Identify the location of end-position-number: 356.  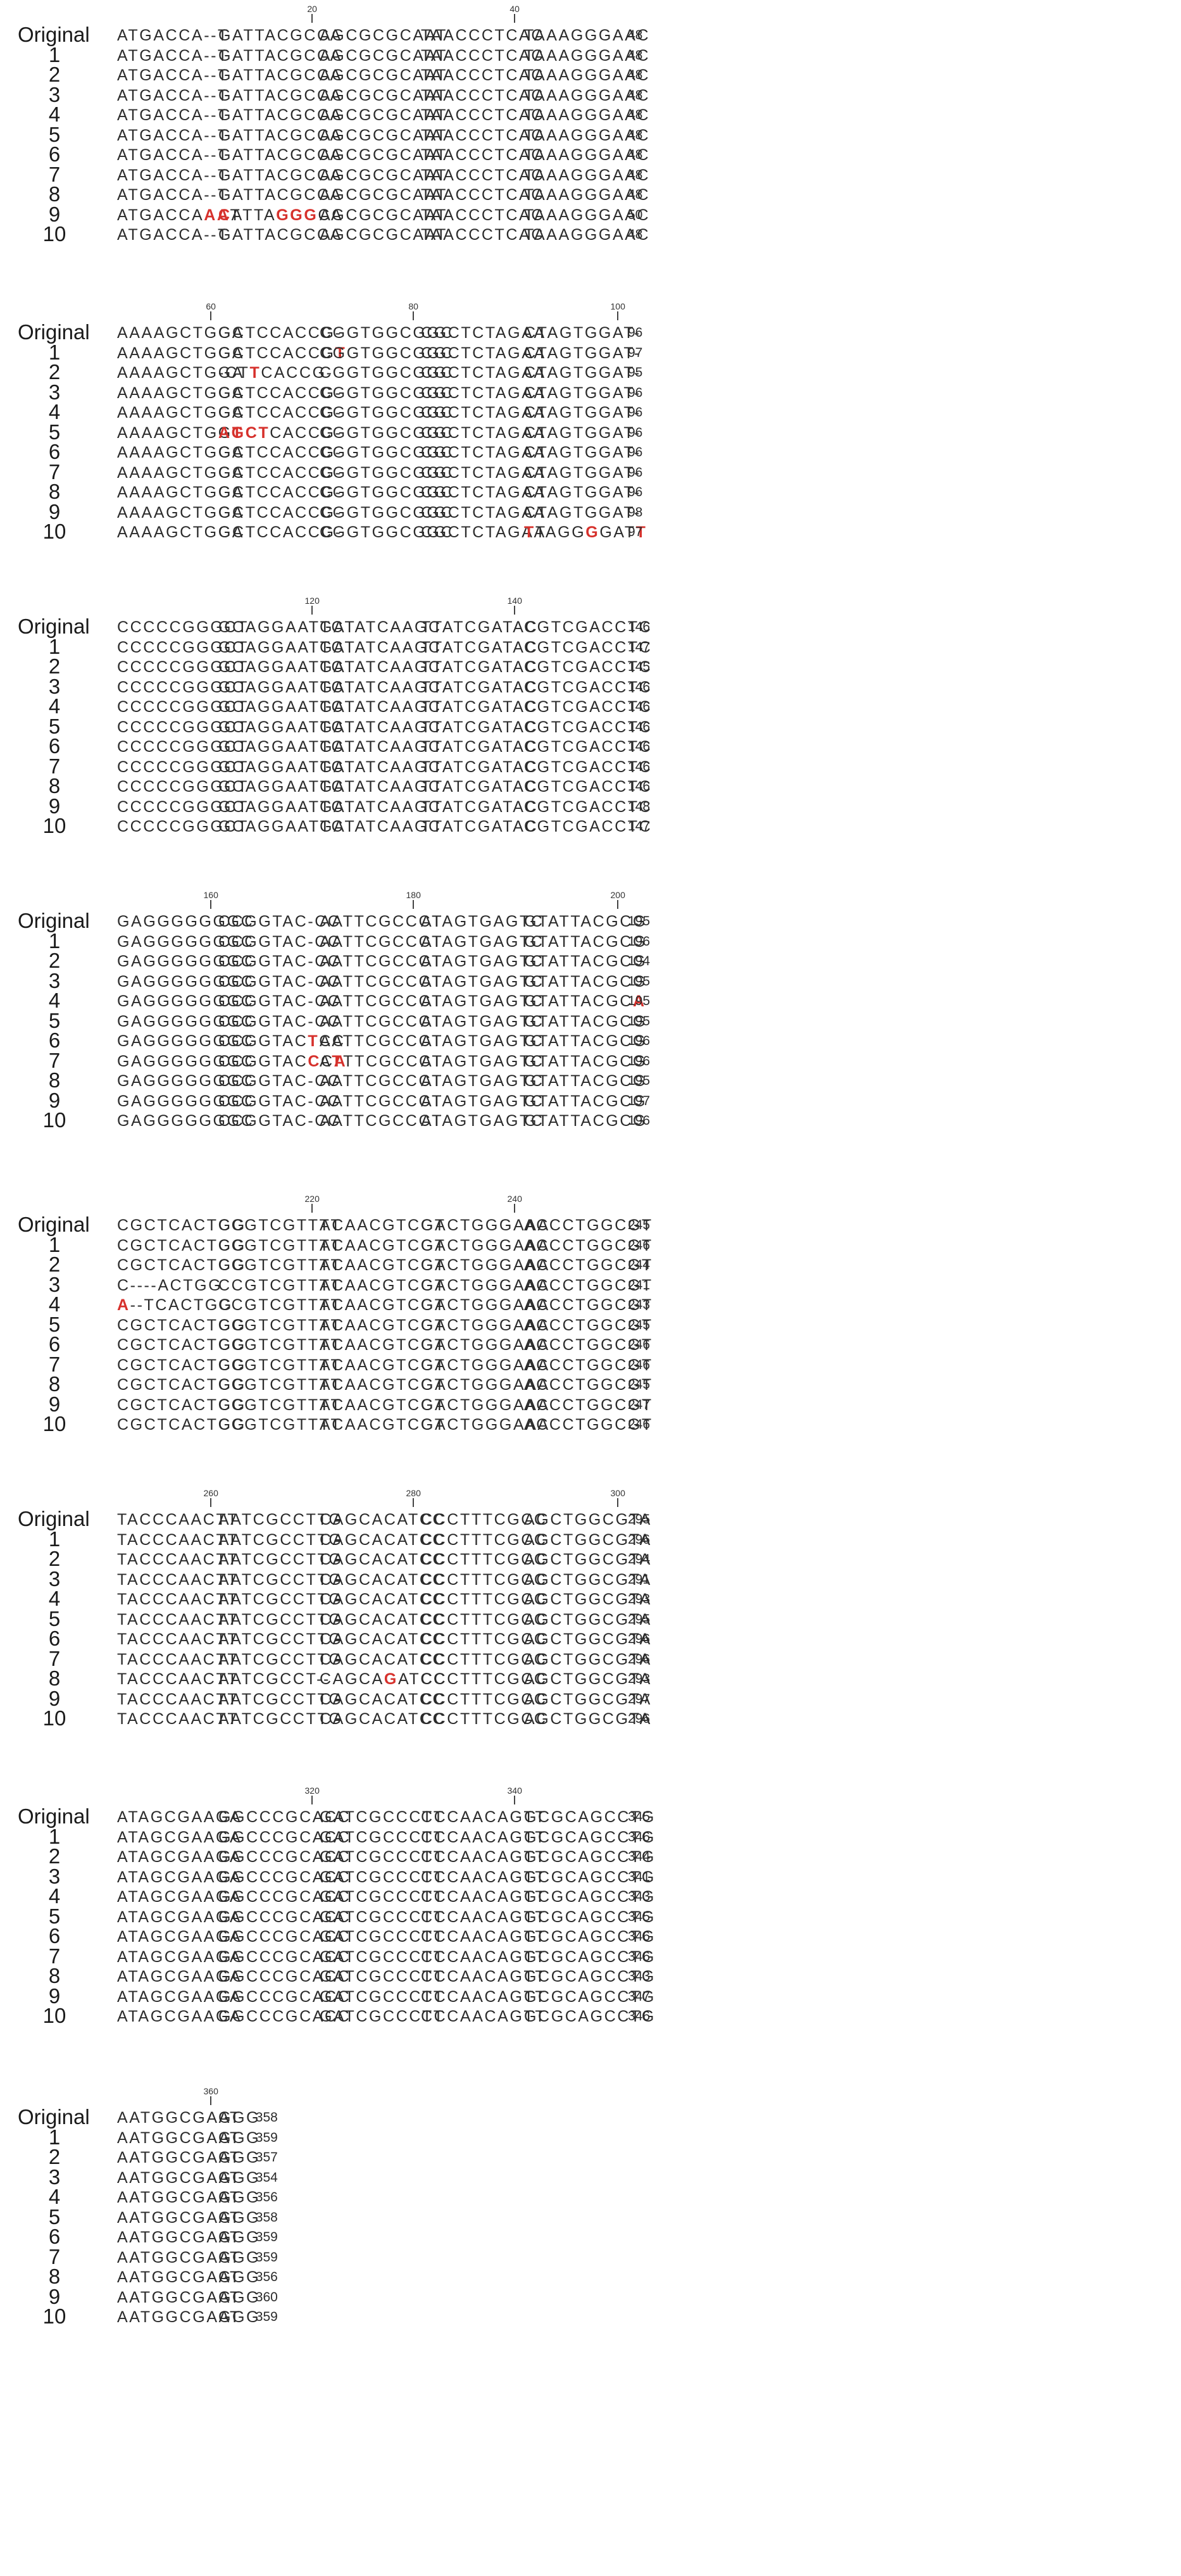
(266, 2197).